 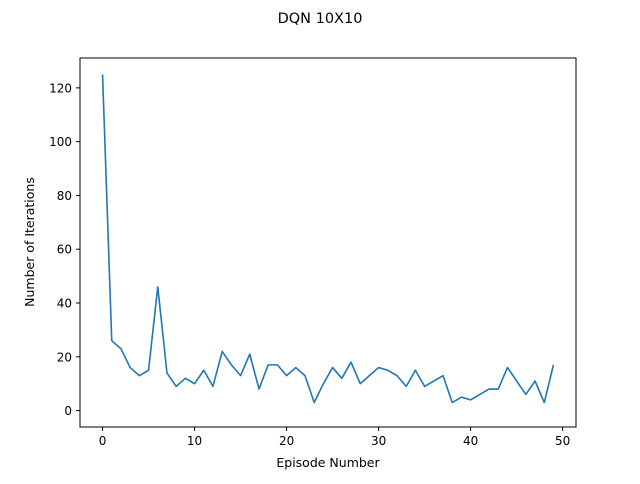 What do you see at coordinates (64, 357) in the screenshot?
I see `y-tick-label: 20` at bounding box center [64, 357].